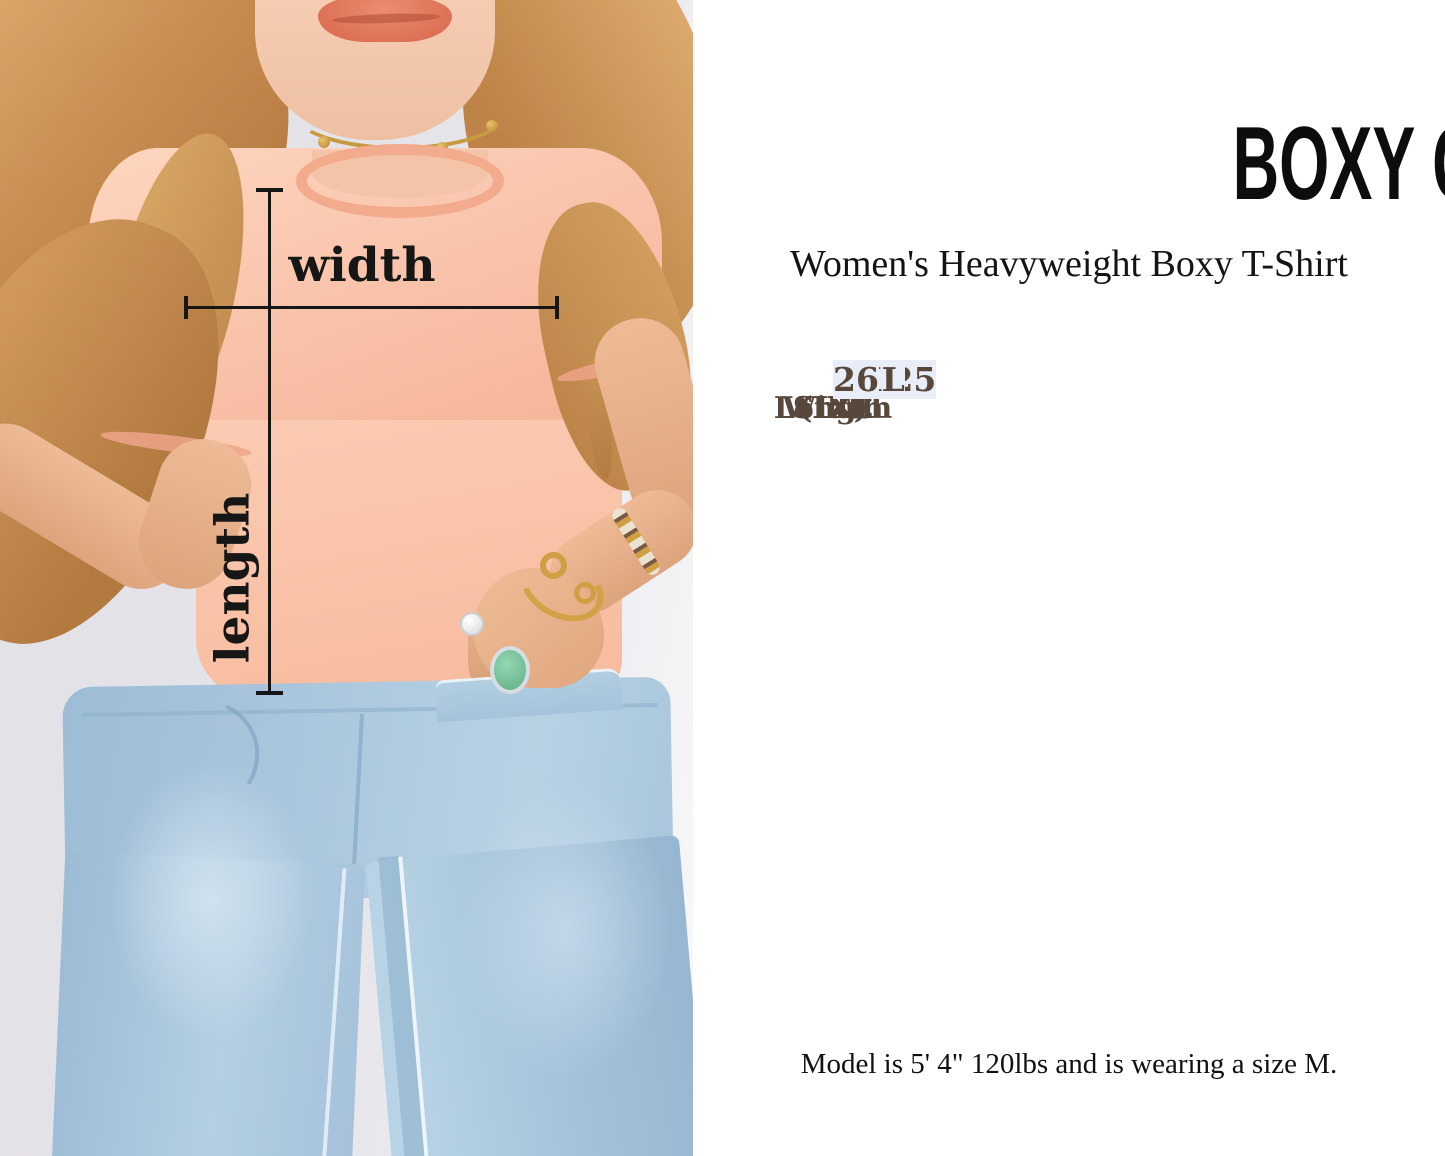 The height and width of the screenshot is (1156, 1445). I want to click on page-title: BOXY CROP TOP, so click(1338, 164).